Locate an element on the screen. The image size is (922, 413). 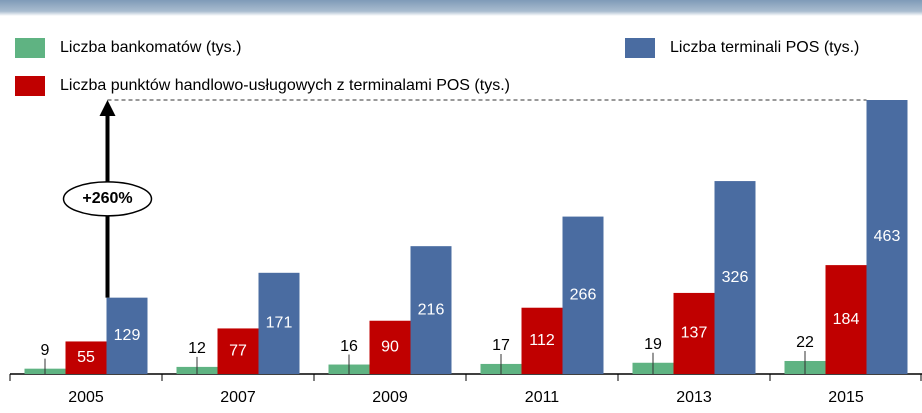
data-label: 266 is located at coordinates (583, 295).